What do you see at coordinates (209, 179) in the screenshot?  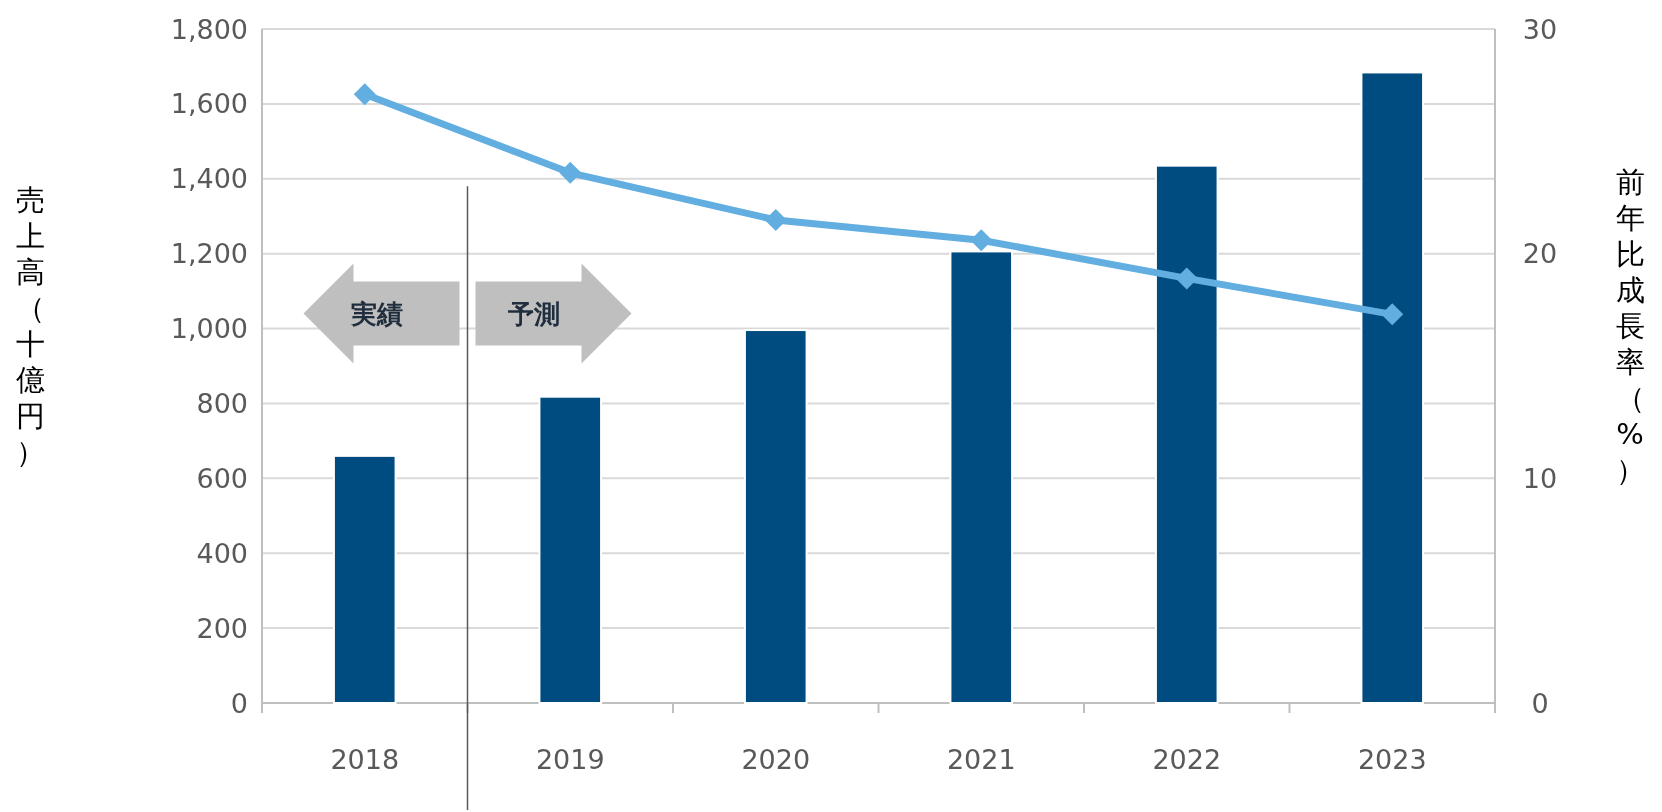 I see `y-tick-label: 1,400` at bounding box center [209, 179].